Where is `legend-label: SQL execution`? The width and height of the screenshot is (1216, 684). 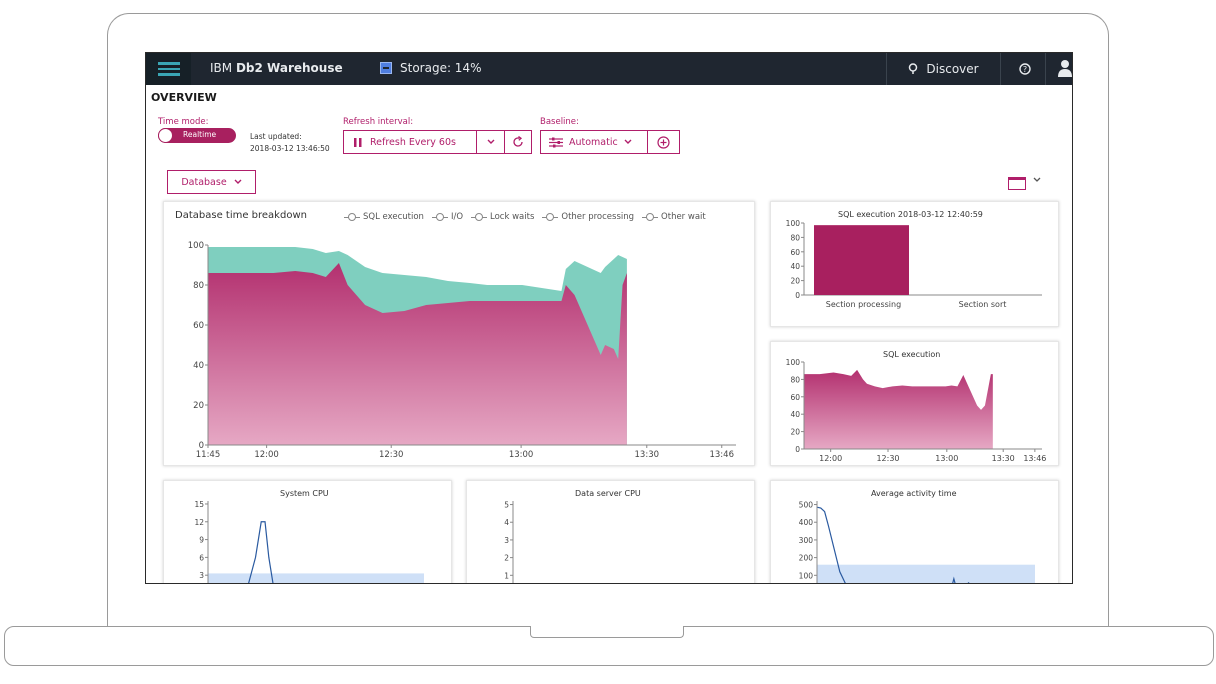
legend-label: SQL execution is located at coordinates (393, 217).